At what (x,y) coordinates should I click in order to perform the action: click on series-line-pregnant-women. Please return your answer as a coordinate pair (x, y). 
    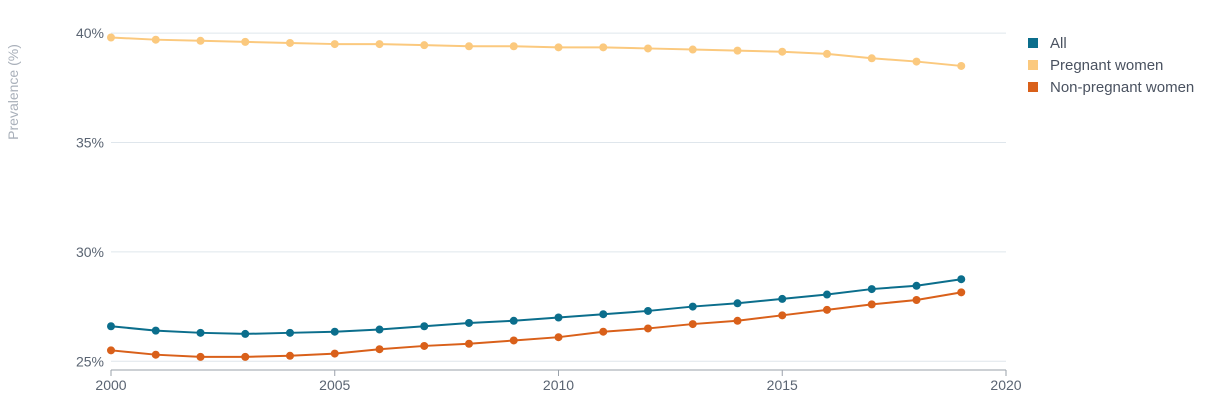
    Looking at the image, I should click on (536, 51).